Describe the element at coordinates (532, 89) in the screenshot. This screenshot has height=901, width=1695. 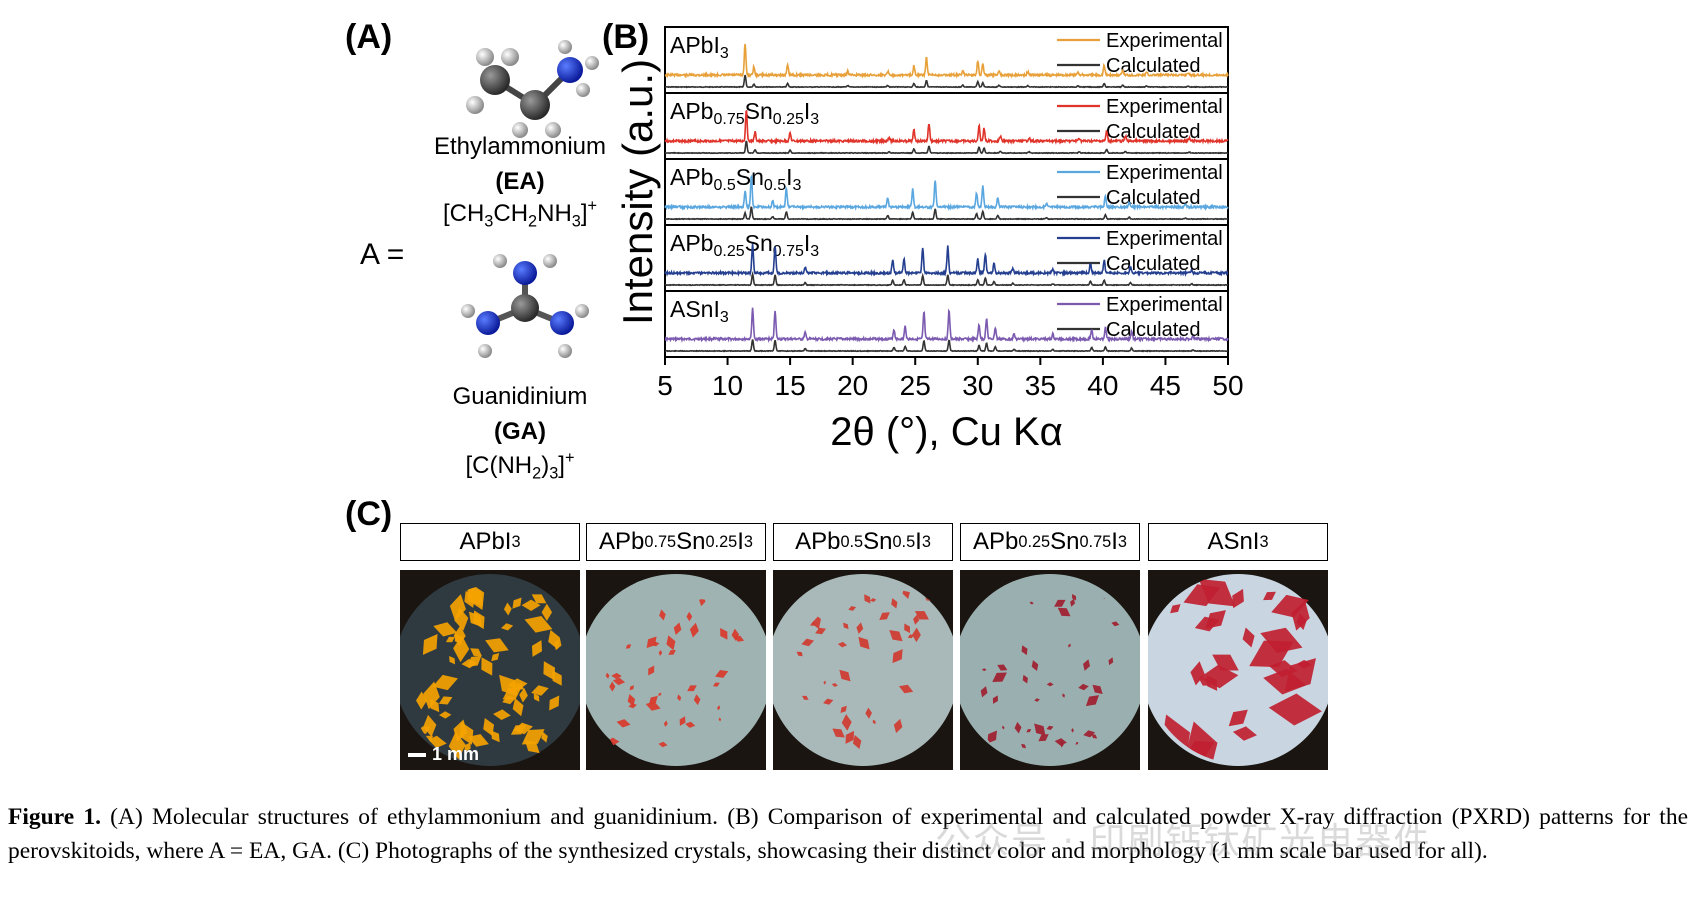
I see `ethylammonium-molecule-icon` at that location.